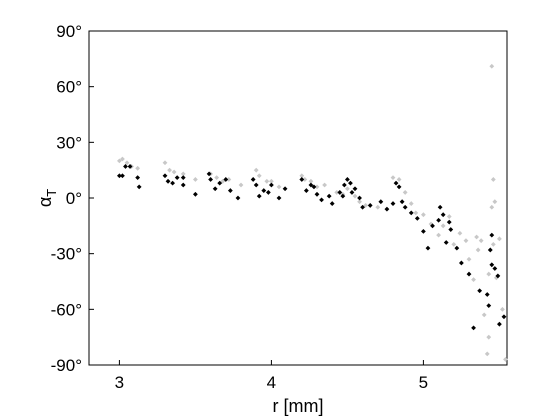  Describe the element at coordinates (69, 87) in the screenshot. I see `y-tick-label-1: 60°` at that location.